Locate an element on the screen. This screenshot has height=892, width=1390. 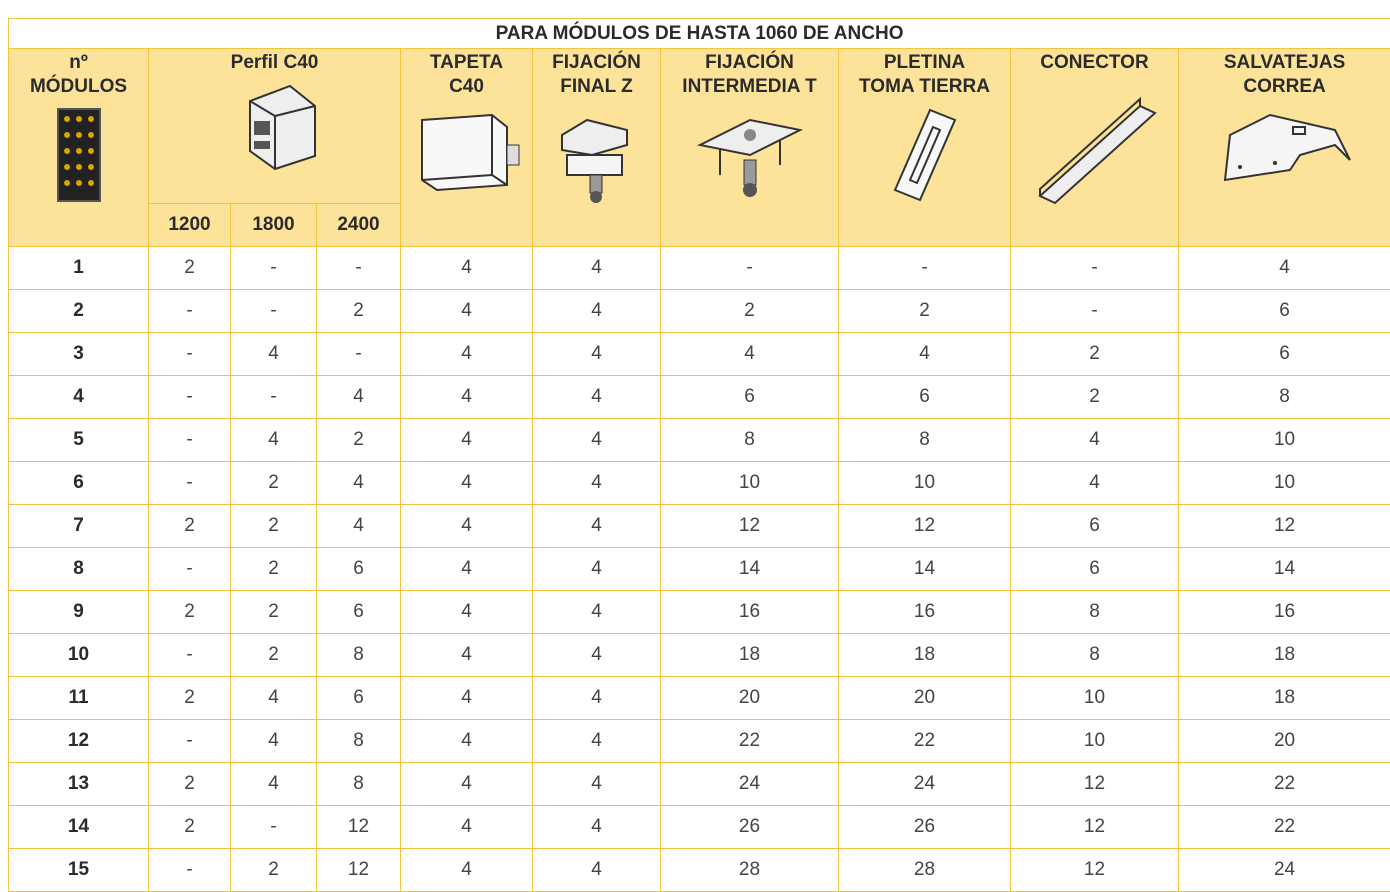
connector-icon is located at coordinates (1095, 146).